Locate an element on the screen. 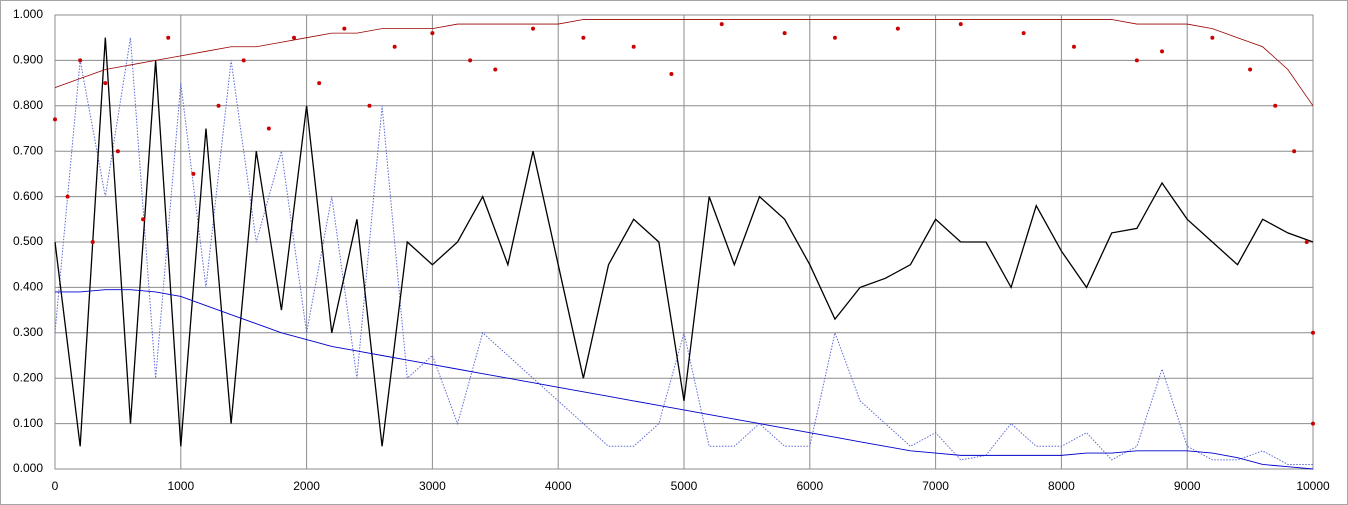  x-tick-label: 8000 is located at coordinates (1061, 486).